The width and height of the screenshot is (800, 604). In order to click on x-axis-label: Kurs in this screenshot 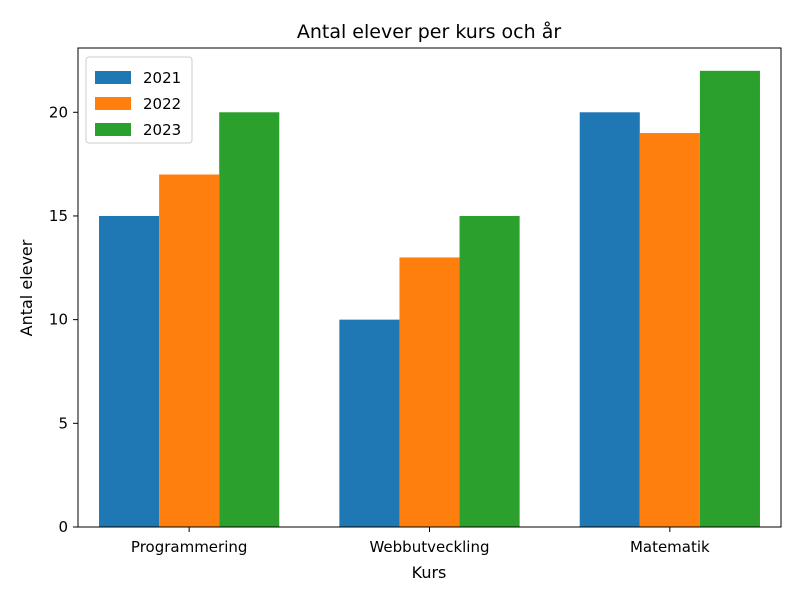, I will do `click(429, 572)`.